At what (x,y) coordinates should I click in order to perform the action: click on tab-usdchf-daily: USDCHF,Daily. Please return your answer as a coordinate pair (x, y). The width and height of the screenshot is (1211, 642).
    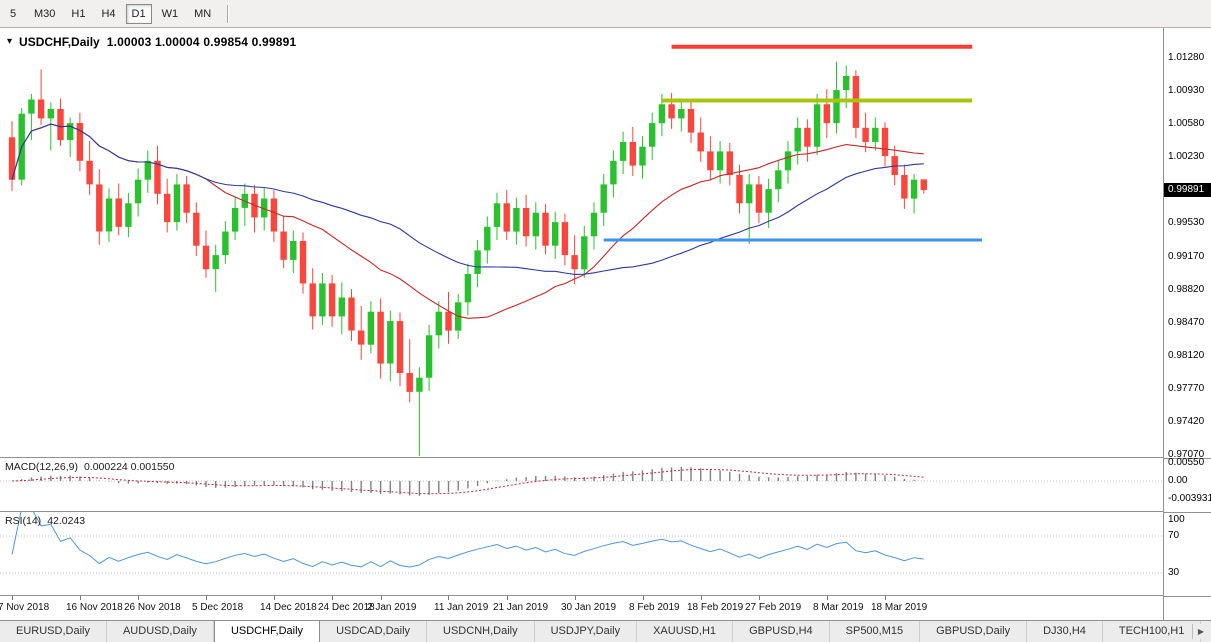
    Looking at the image, I should click on (267, 631).